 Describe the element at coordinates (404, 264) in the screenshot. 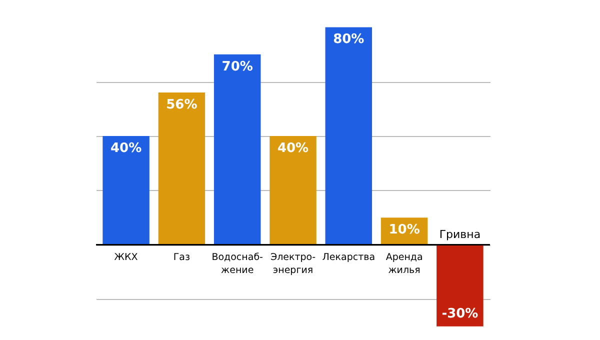

I see `x-tick-label: Аренда жилья` at that location.